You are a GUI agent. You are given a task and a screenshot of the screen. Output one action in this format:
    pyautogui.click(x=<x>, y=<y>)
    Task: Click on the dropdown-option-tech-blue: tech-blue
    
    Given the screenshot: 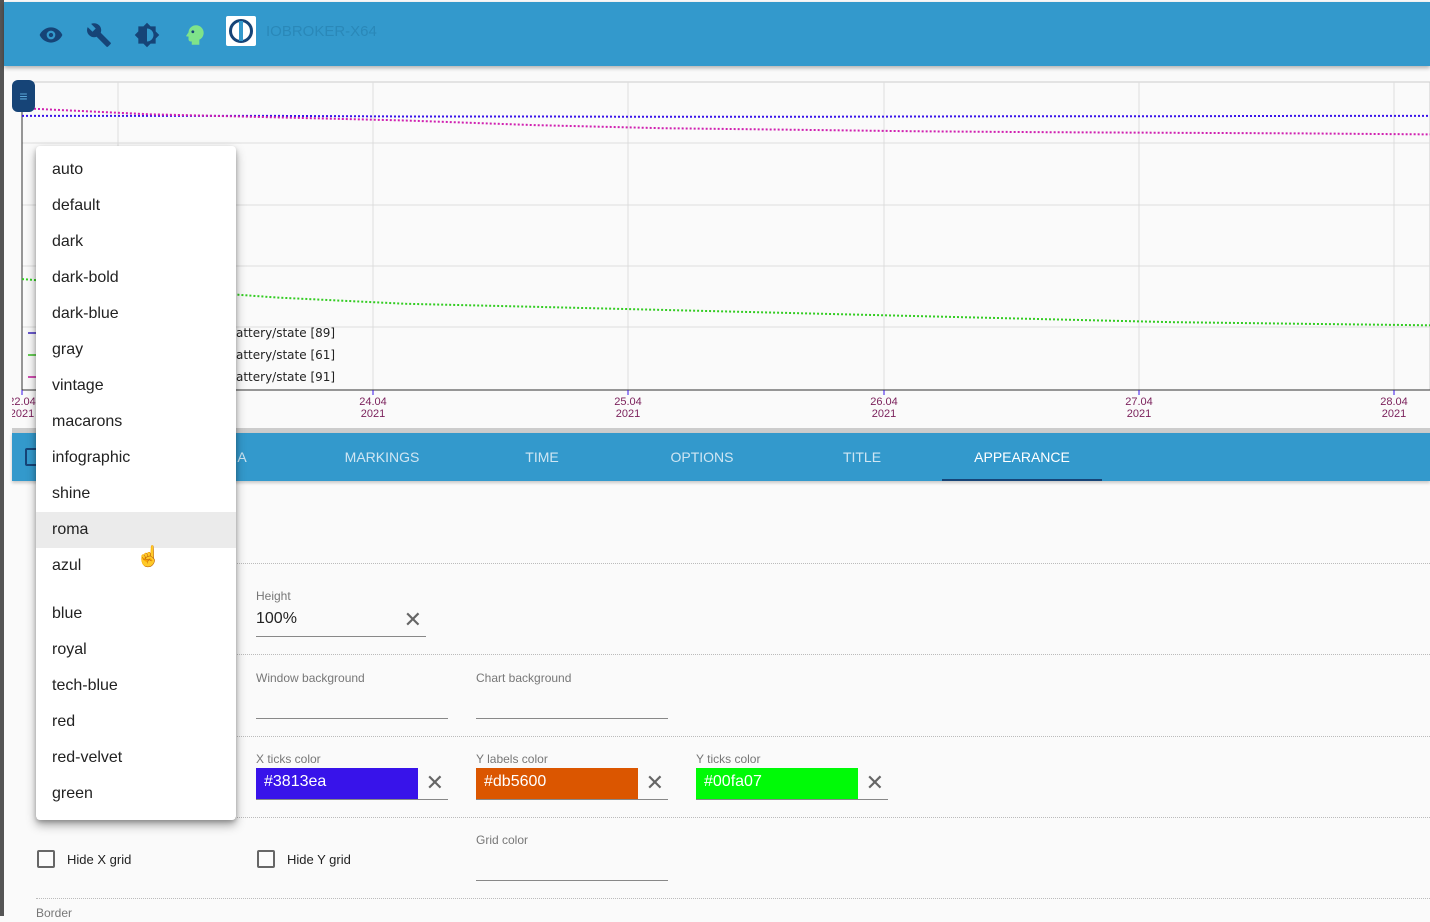 What is the action you would take?
    pyautogui.click(x=85, y=685)
    